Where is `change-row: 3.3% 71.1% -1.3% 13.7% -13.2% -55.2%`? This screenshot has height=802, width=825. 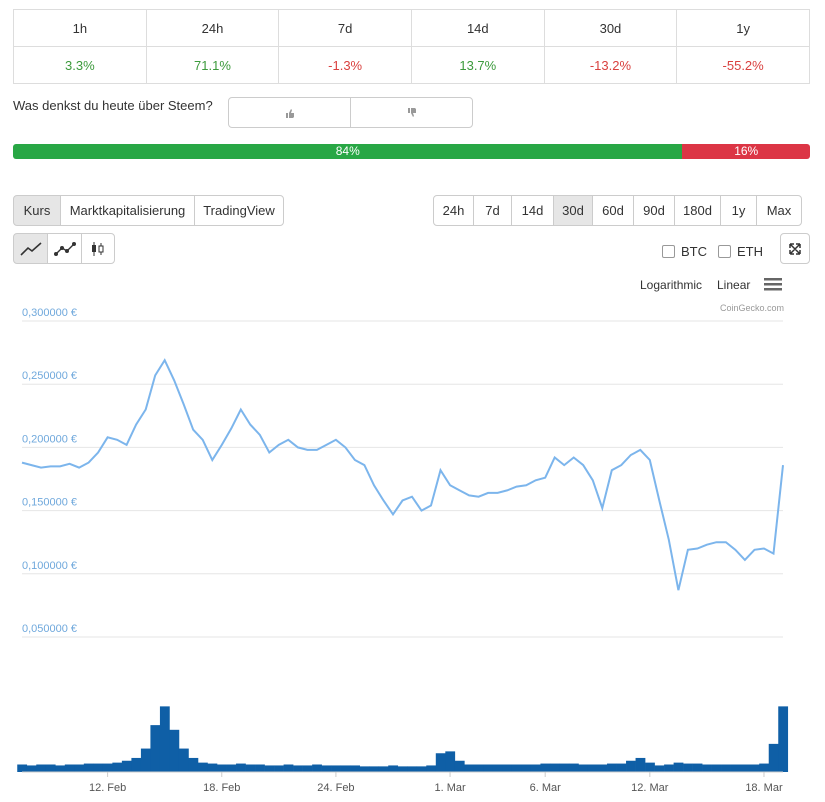 change-row: 3.3% 71.1% -1.3% 13.7% -13.2% -55.2% is located at coordinates (411, 65).